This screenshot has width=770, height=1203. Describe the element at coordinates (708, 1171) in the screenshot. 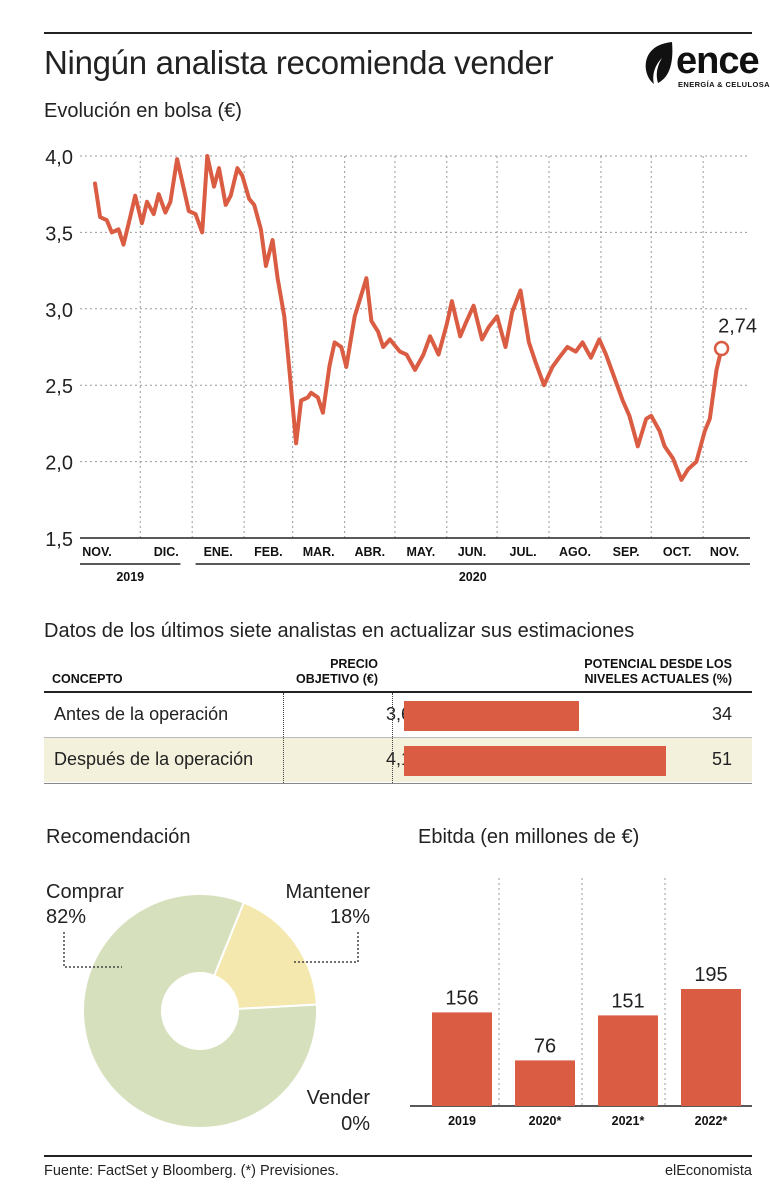

I see `brand-name: elEconomista` at that location.